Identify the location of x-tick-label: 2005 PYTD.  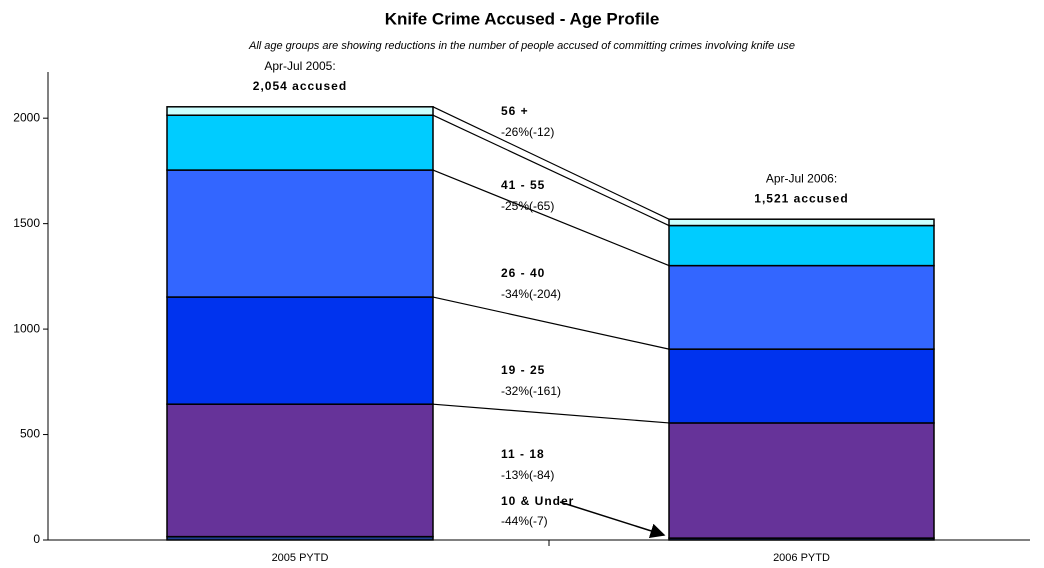
(300, 558).